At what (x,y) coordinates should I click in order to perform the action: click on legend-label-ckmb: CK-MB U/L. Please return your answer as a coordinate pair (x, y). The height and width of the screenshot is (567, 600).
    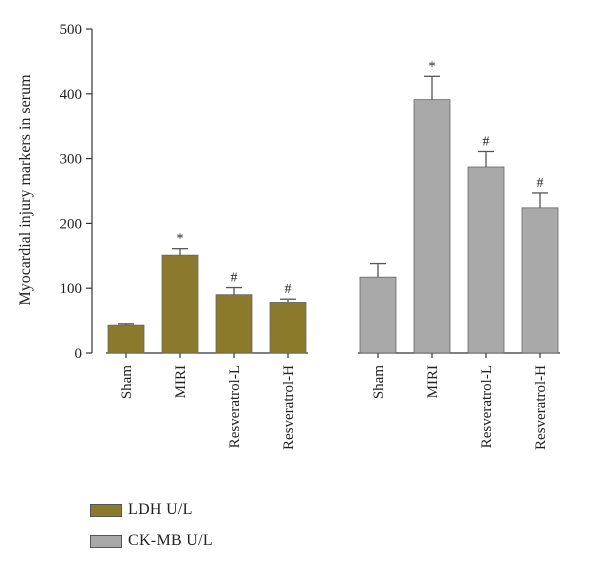
    Looking at the image, I should click on (170, 540).